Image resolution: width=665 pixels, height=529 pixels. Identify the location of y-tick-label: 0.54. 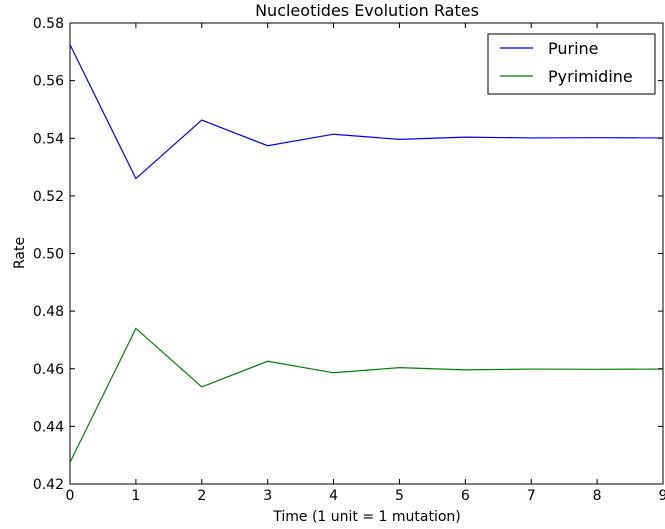
(48, 139).